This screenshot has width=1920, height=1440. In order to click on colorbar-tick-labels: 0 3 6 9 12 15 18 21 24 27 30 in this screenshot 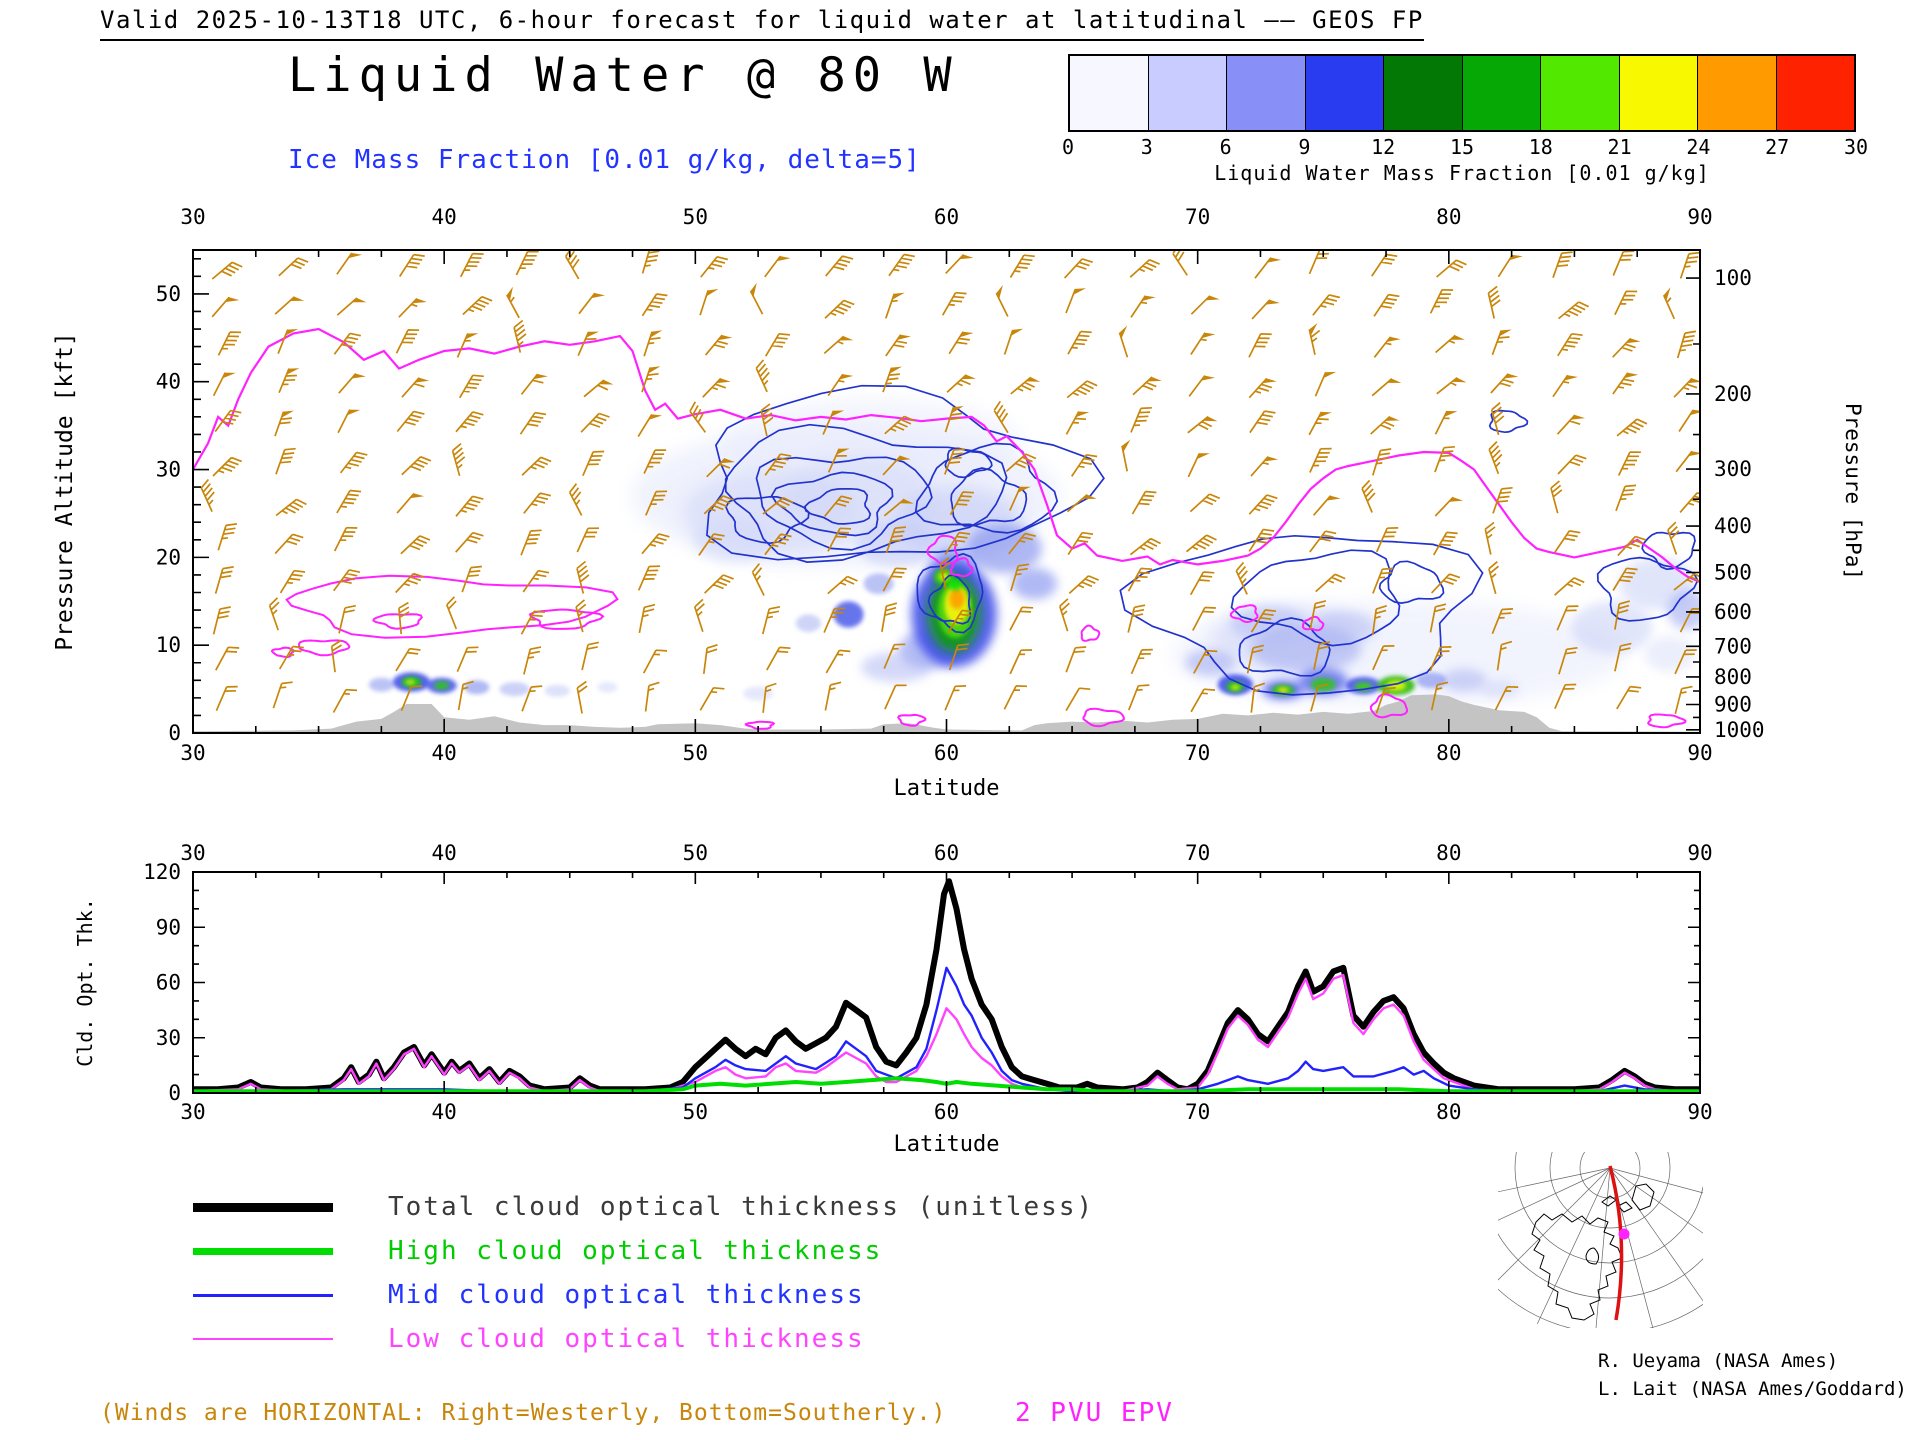, I will do `click(1465, 148)`.